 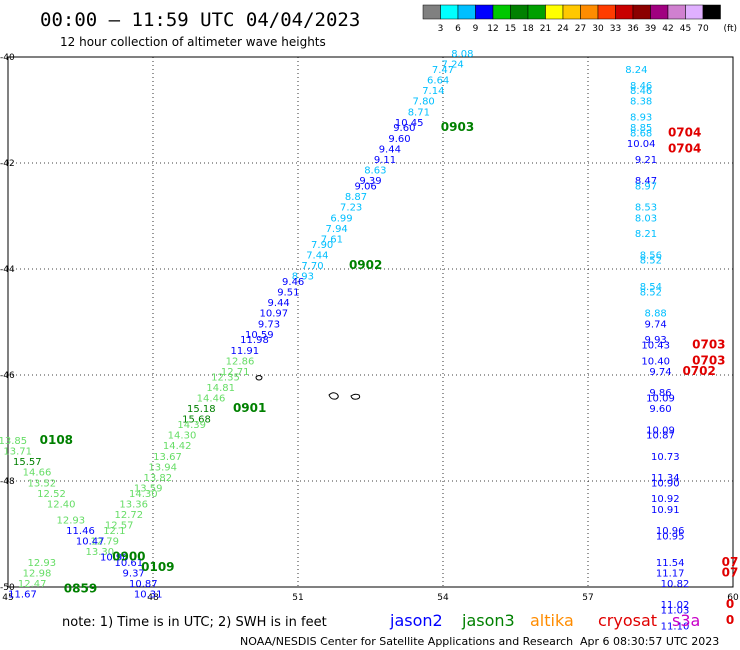 I want to click on wave-height-label: 8.21, so click(x=646, y=234).